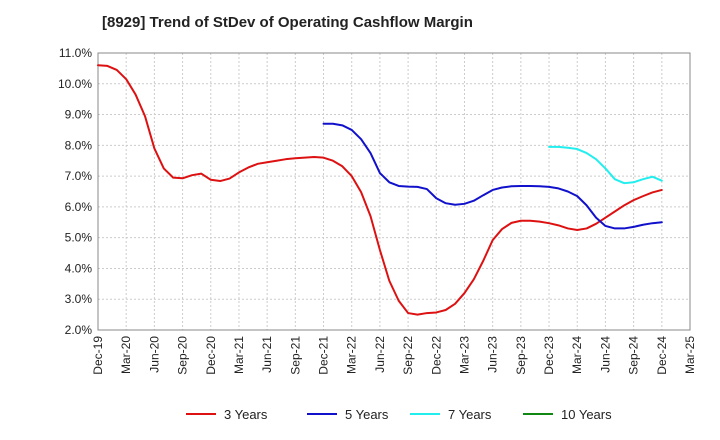 Image resolution: width=720 pixels, height=440 pixels. I want to click on legend-label: 7 Years, so click(470, 414).